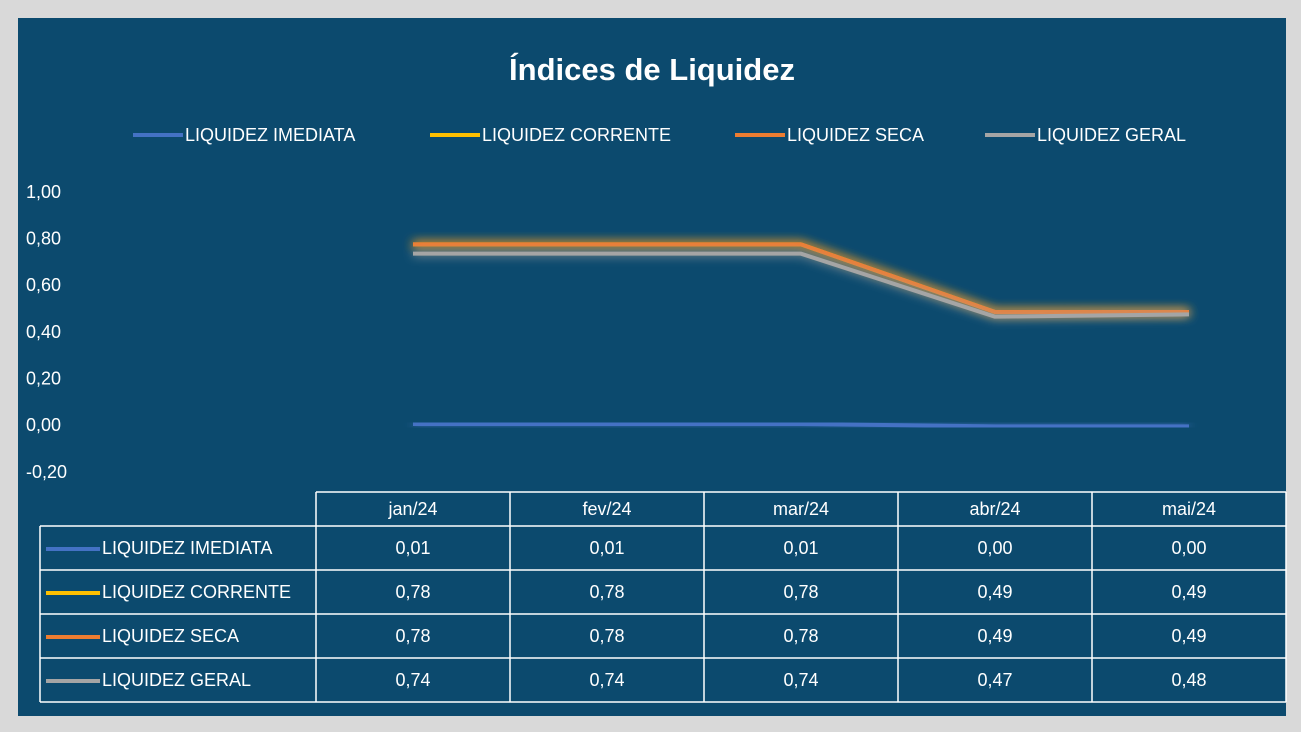 This screenshot has width=1301, height=732. What do you see at coordinates (43, 285) in the screenshot?
I see `y-tick-label: 0,60` at bounding box center [43, 285].